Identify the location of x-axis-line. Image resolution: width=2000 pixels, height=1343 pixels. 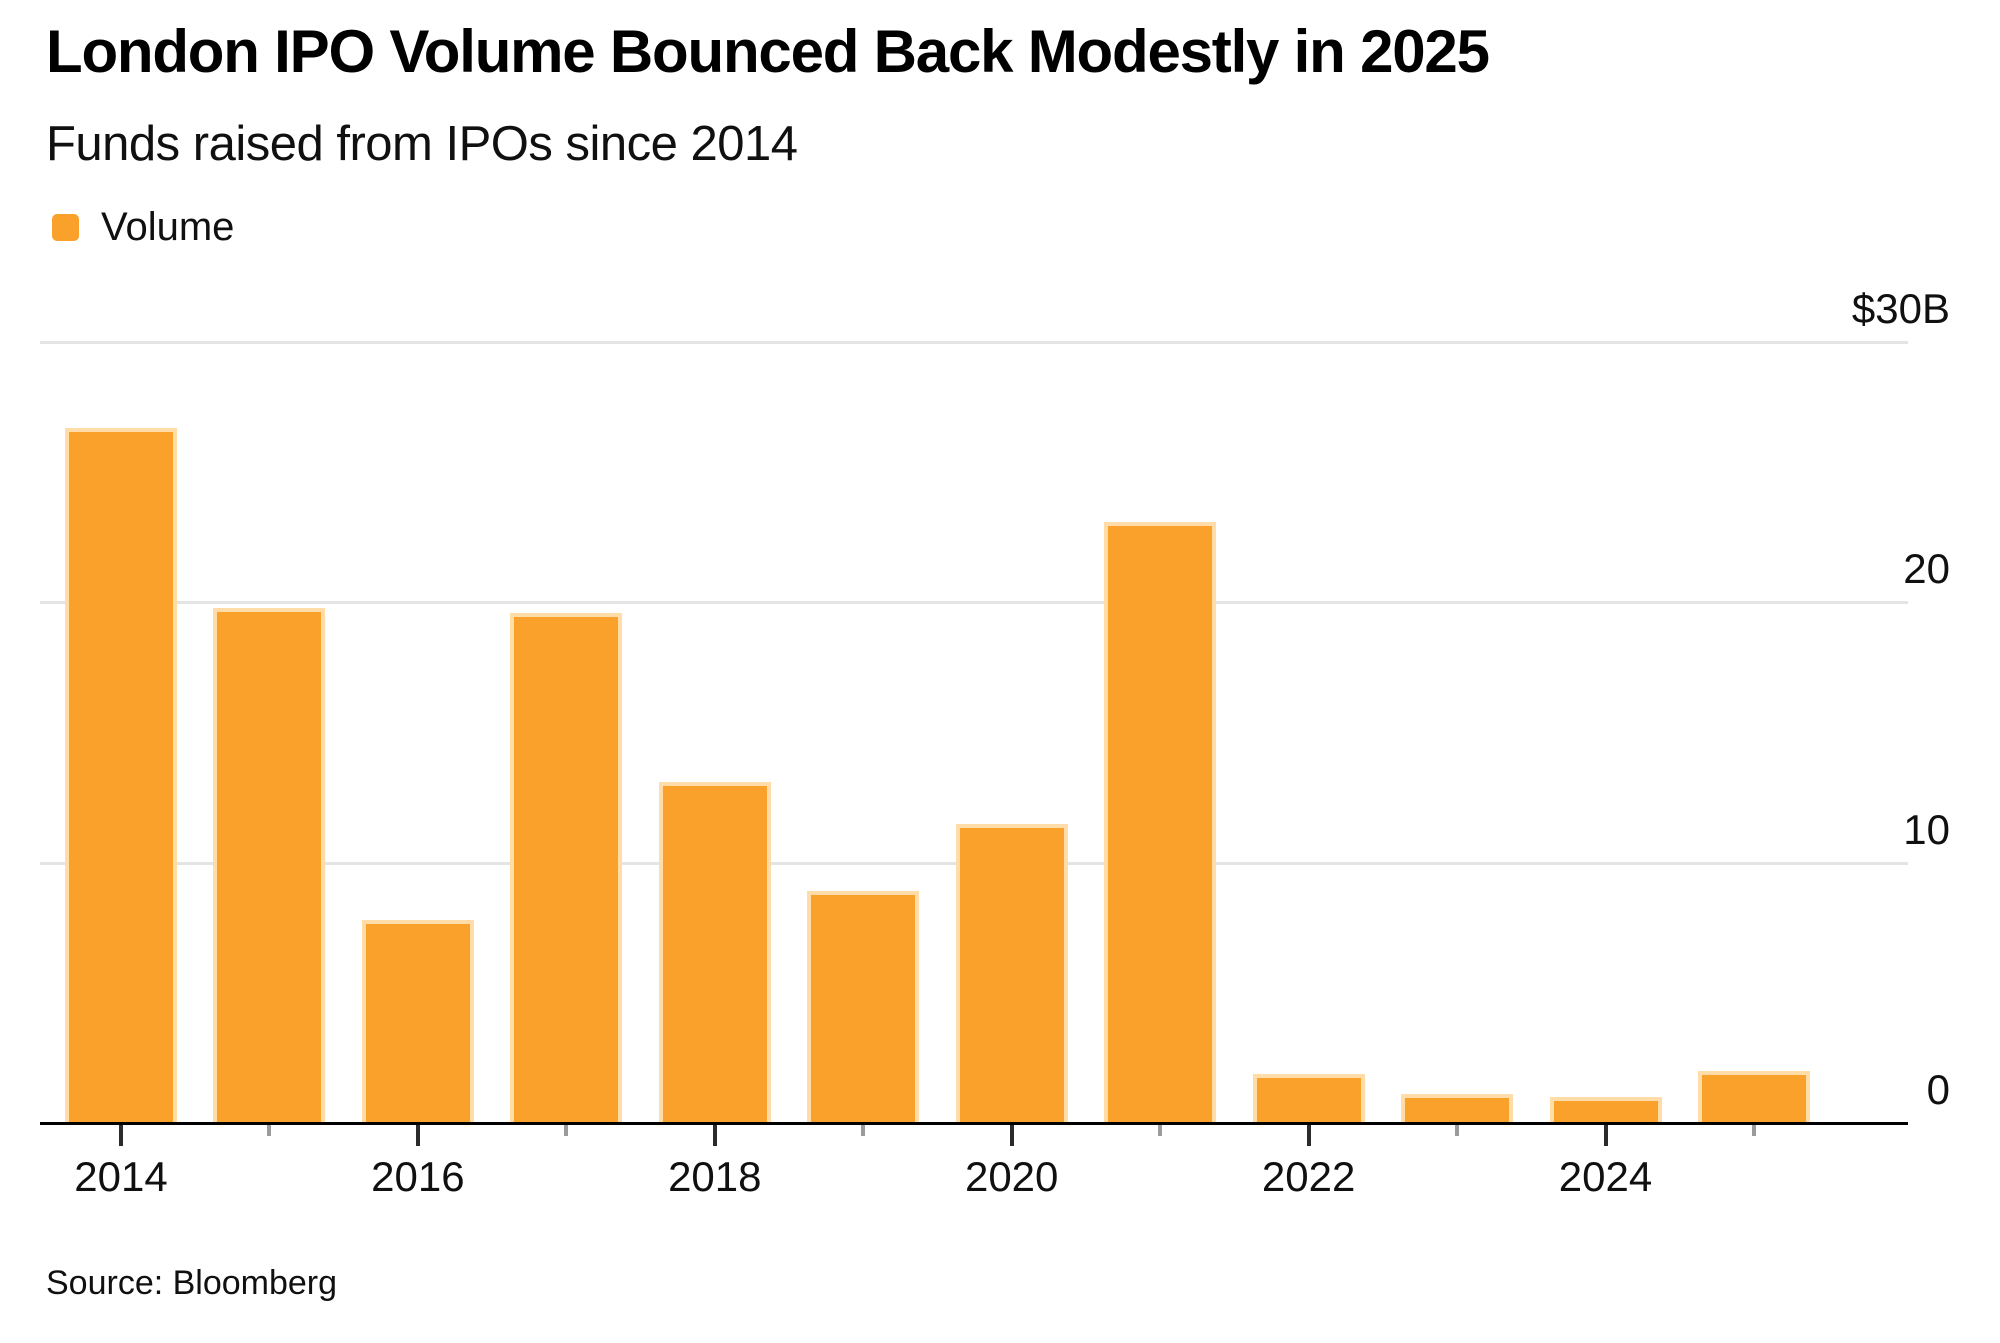
(974, 1123).